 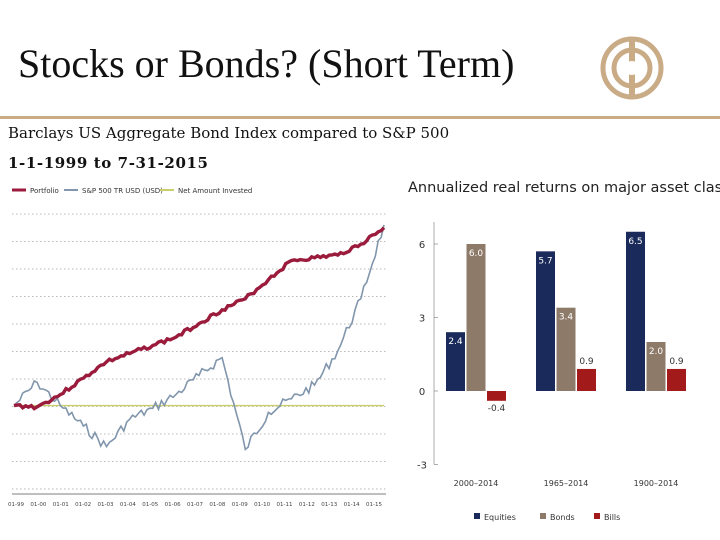 What do you see at coordinates (106, 505) in the screenshot?
I see `x-tick-label: 01-03` at bounding box center [106, 505].